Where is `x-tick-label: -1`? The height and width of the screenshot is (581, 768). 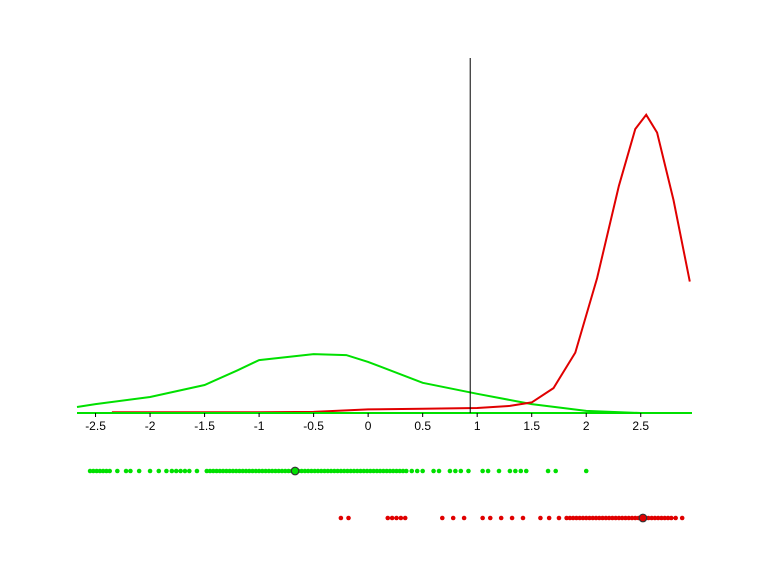 x-tick-label: -1 is located at coordinates (259, 426).